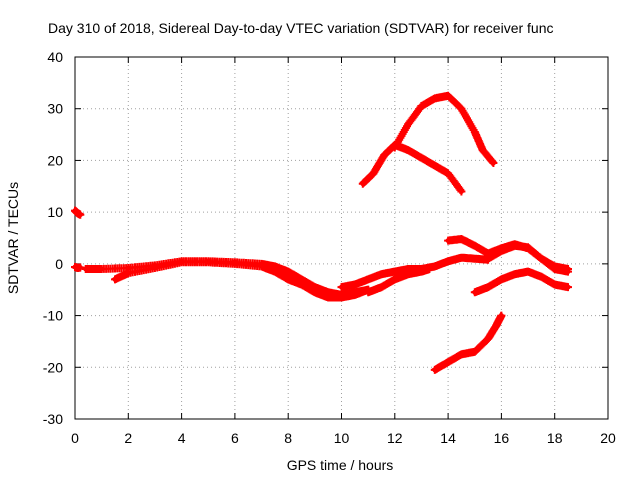 This screenshot has height=480, width=640. I want to click on series-track-low-right, so click(521, 282).